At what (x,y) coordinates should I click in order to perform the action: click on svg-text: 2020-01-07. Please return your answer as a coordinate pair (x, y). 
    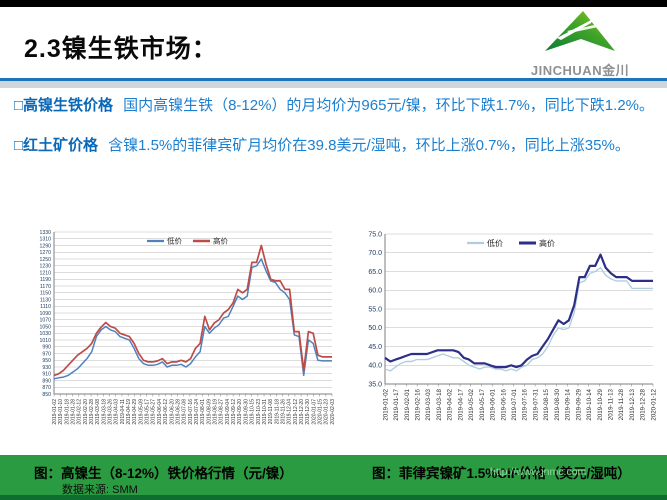
    Looking at the image, I should click on (314, 412).